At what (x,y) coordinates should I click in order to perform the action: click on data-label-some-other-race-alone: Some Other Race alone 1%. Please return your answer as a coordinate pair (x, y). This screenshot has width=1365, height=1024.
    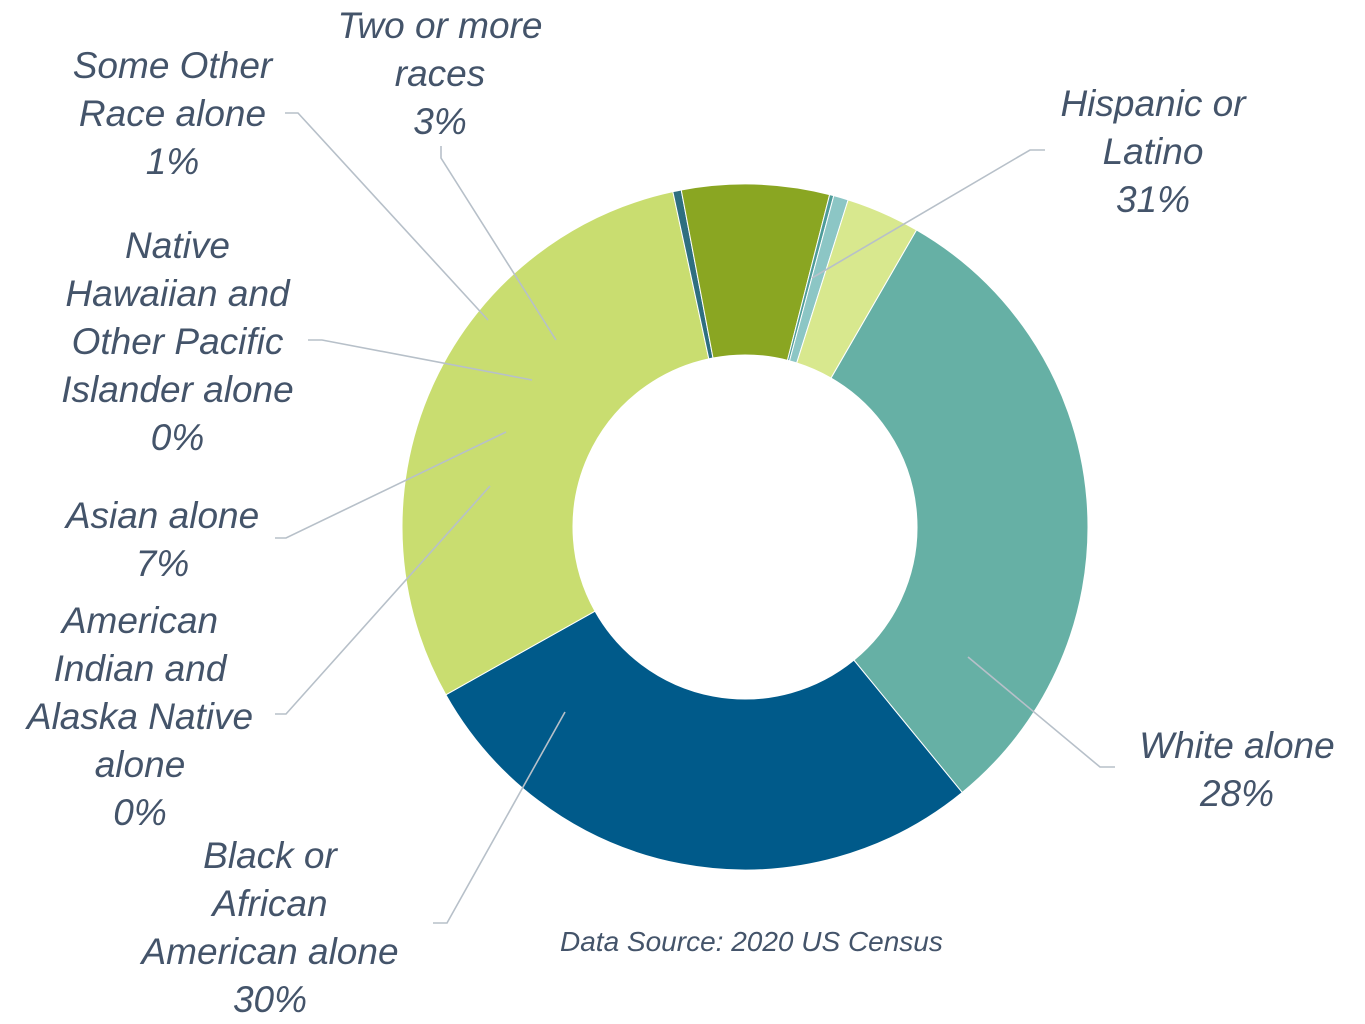
    Looking at the image, I should click on (172, 114).